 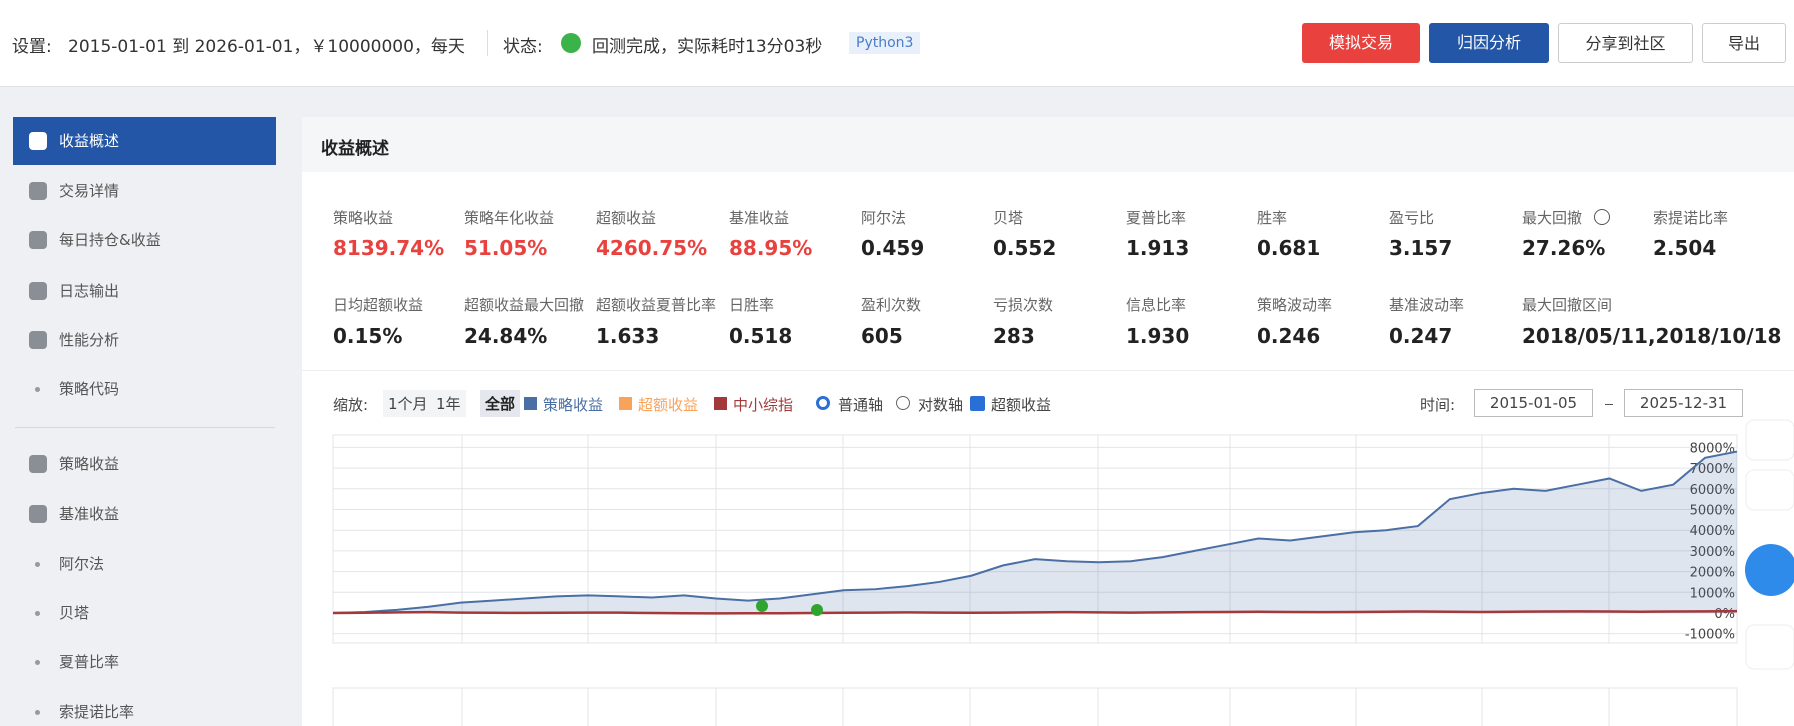 I want to click on sidebar-item: 基准收益, so click(x=144, y=514).